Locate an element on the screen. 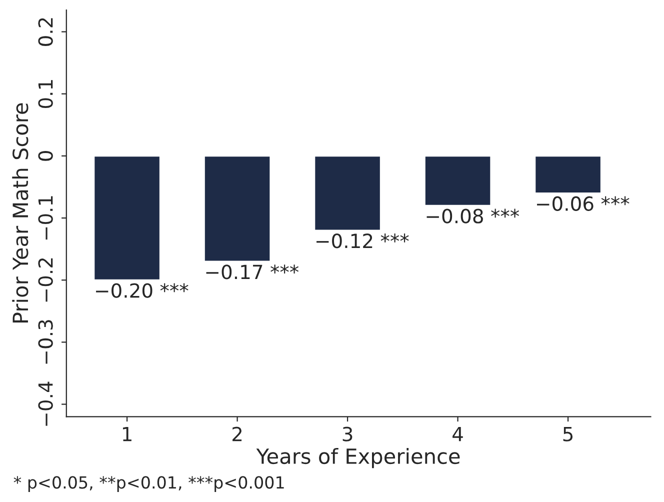 This screenshot has height=502, width=664. y-axis-title: Prior Year Math Score is located at coordinates (20, 212).